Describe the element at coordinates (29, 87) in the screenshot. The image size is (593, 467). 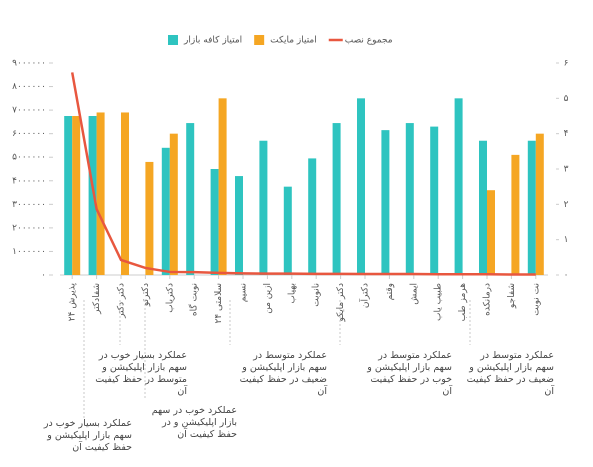
I see `y-tick-label: ۸۰۰۰۰۰۰` at that location.